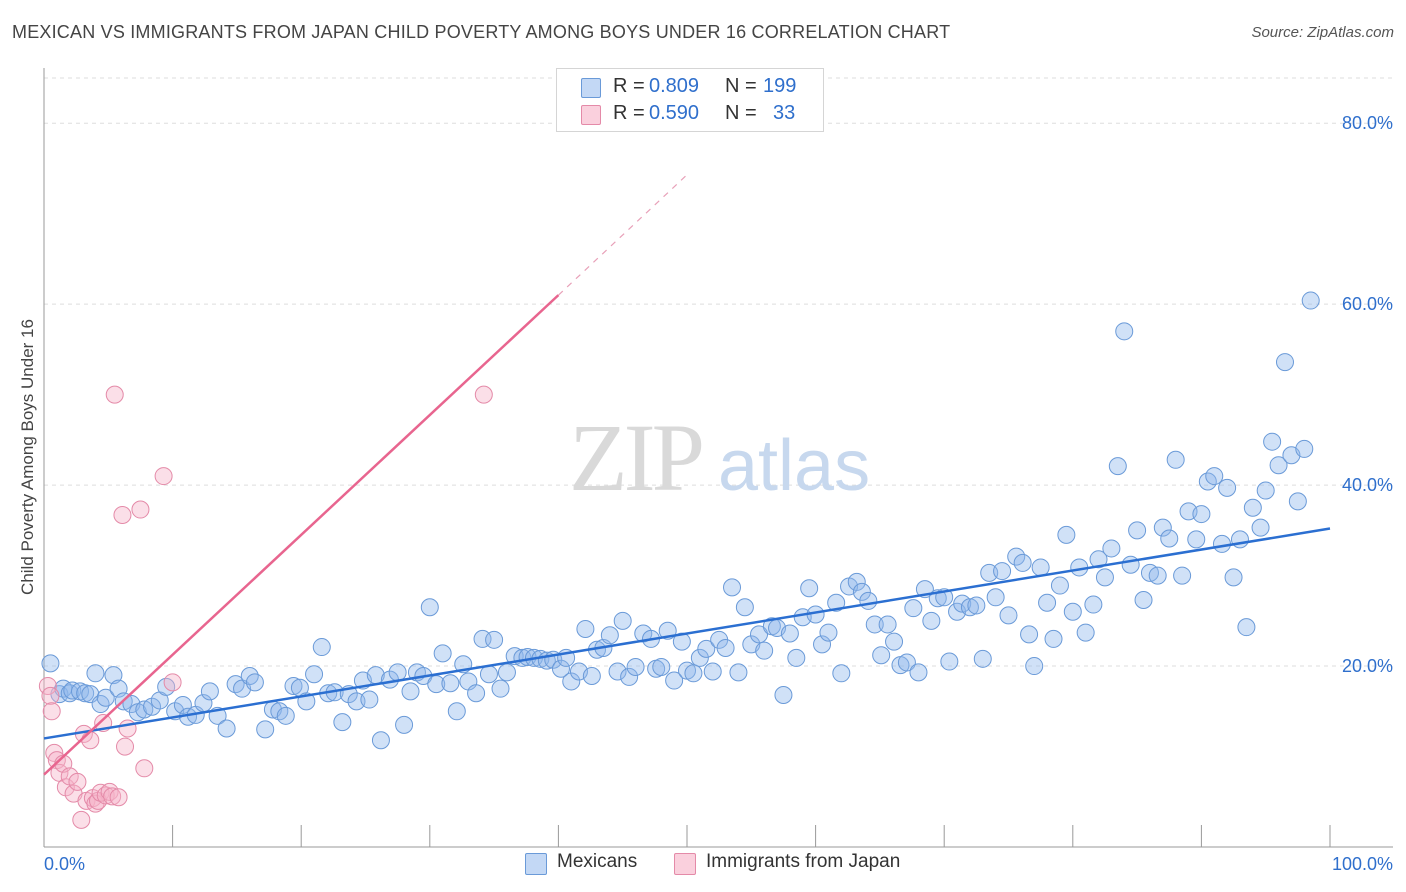 This screenshot has width=1406, height=892. What do you see at coordinates (1367, 485) in the screenshot?
I see `y-tick-label: 40.0%` at bounding box center [1367, 485].